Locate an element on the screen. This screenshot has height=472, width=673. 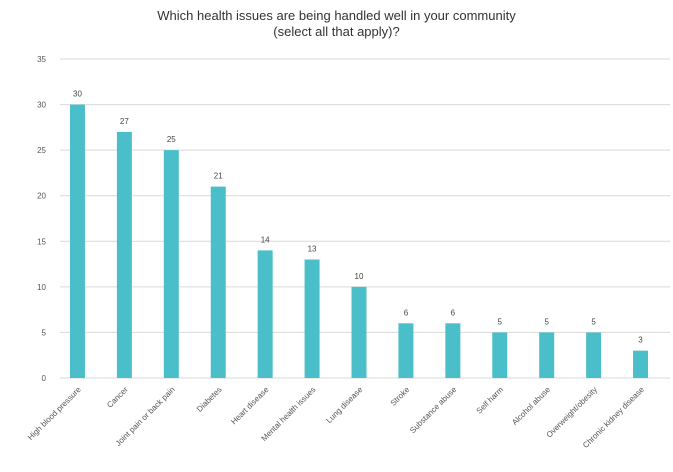
bar-value-label: 14 is located at coordinates (265, 239).